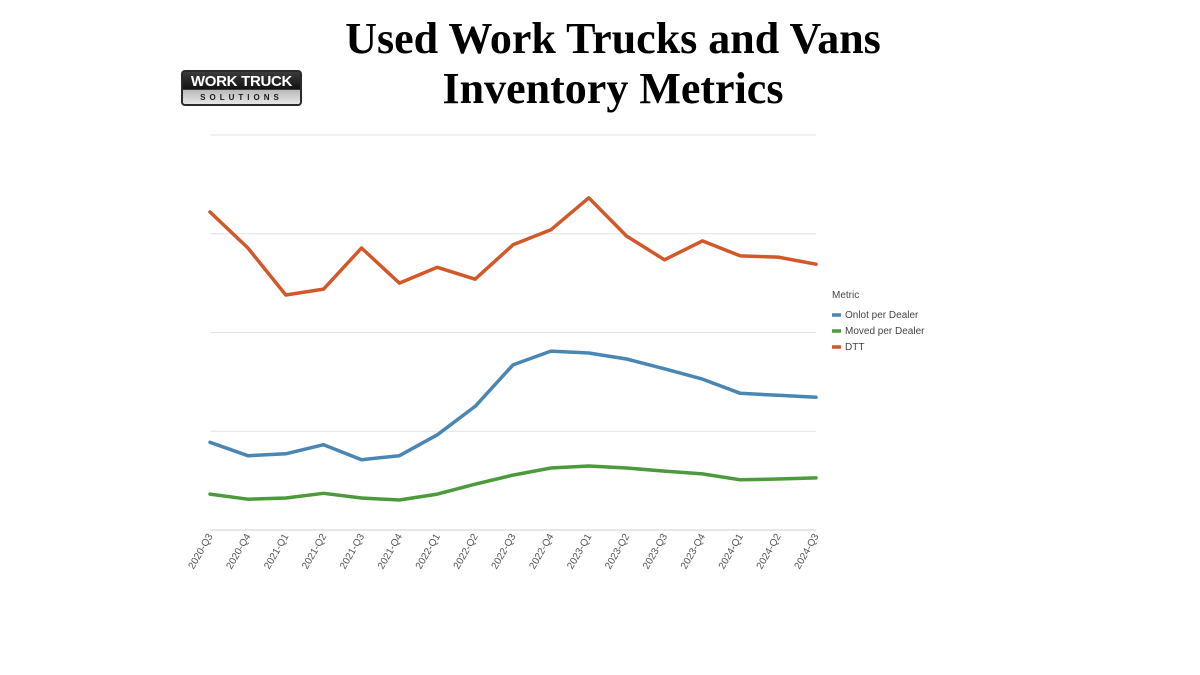  Describe the element at coordinates (428, 552) in the screenshot. I see `x-tick-label: 2022-Q1` at that location.